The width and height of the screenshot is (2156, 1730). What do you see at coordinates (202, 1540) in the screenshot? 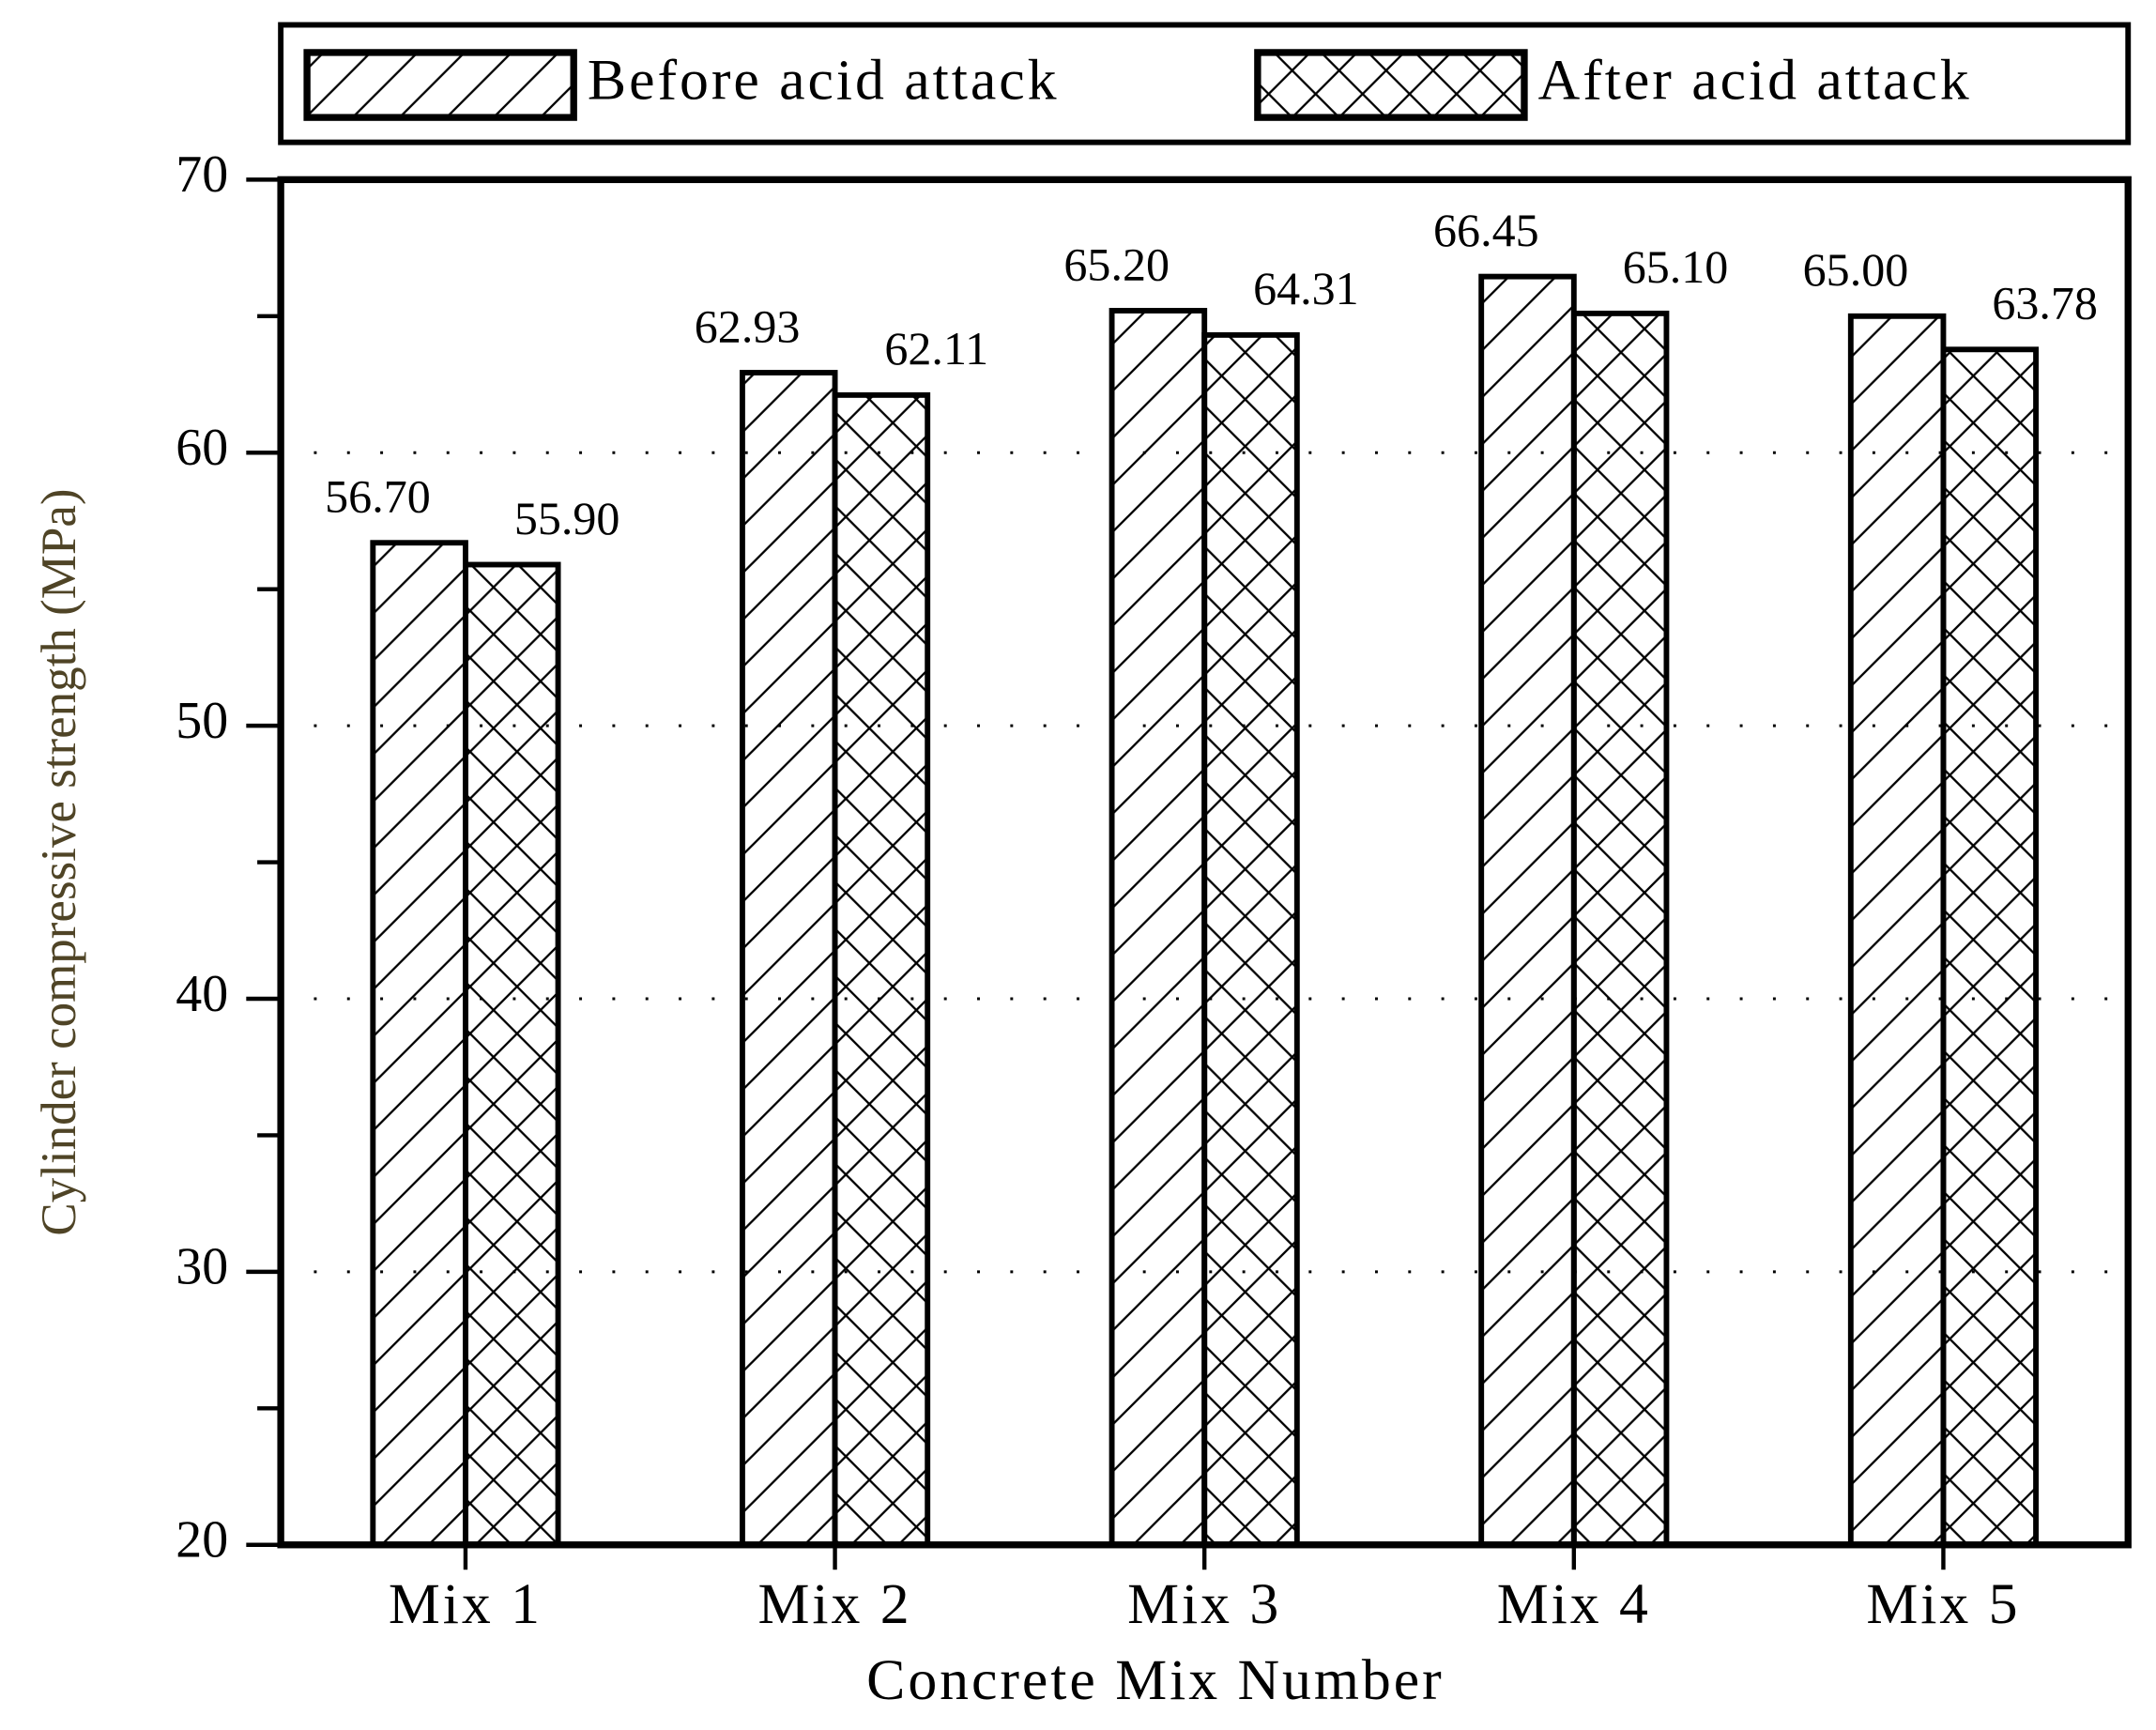
I see `y-tick-label: 20` at bounding box center [202, 1540].